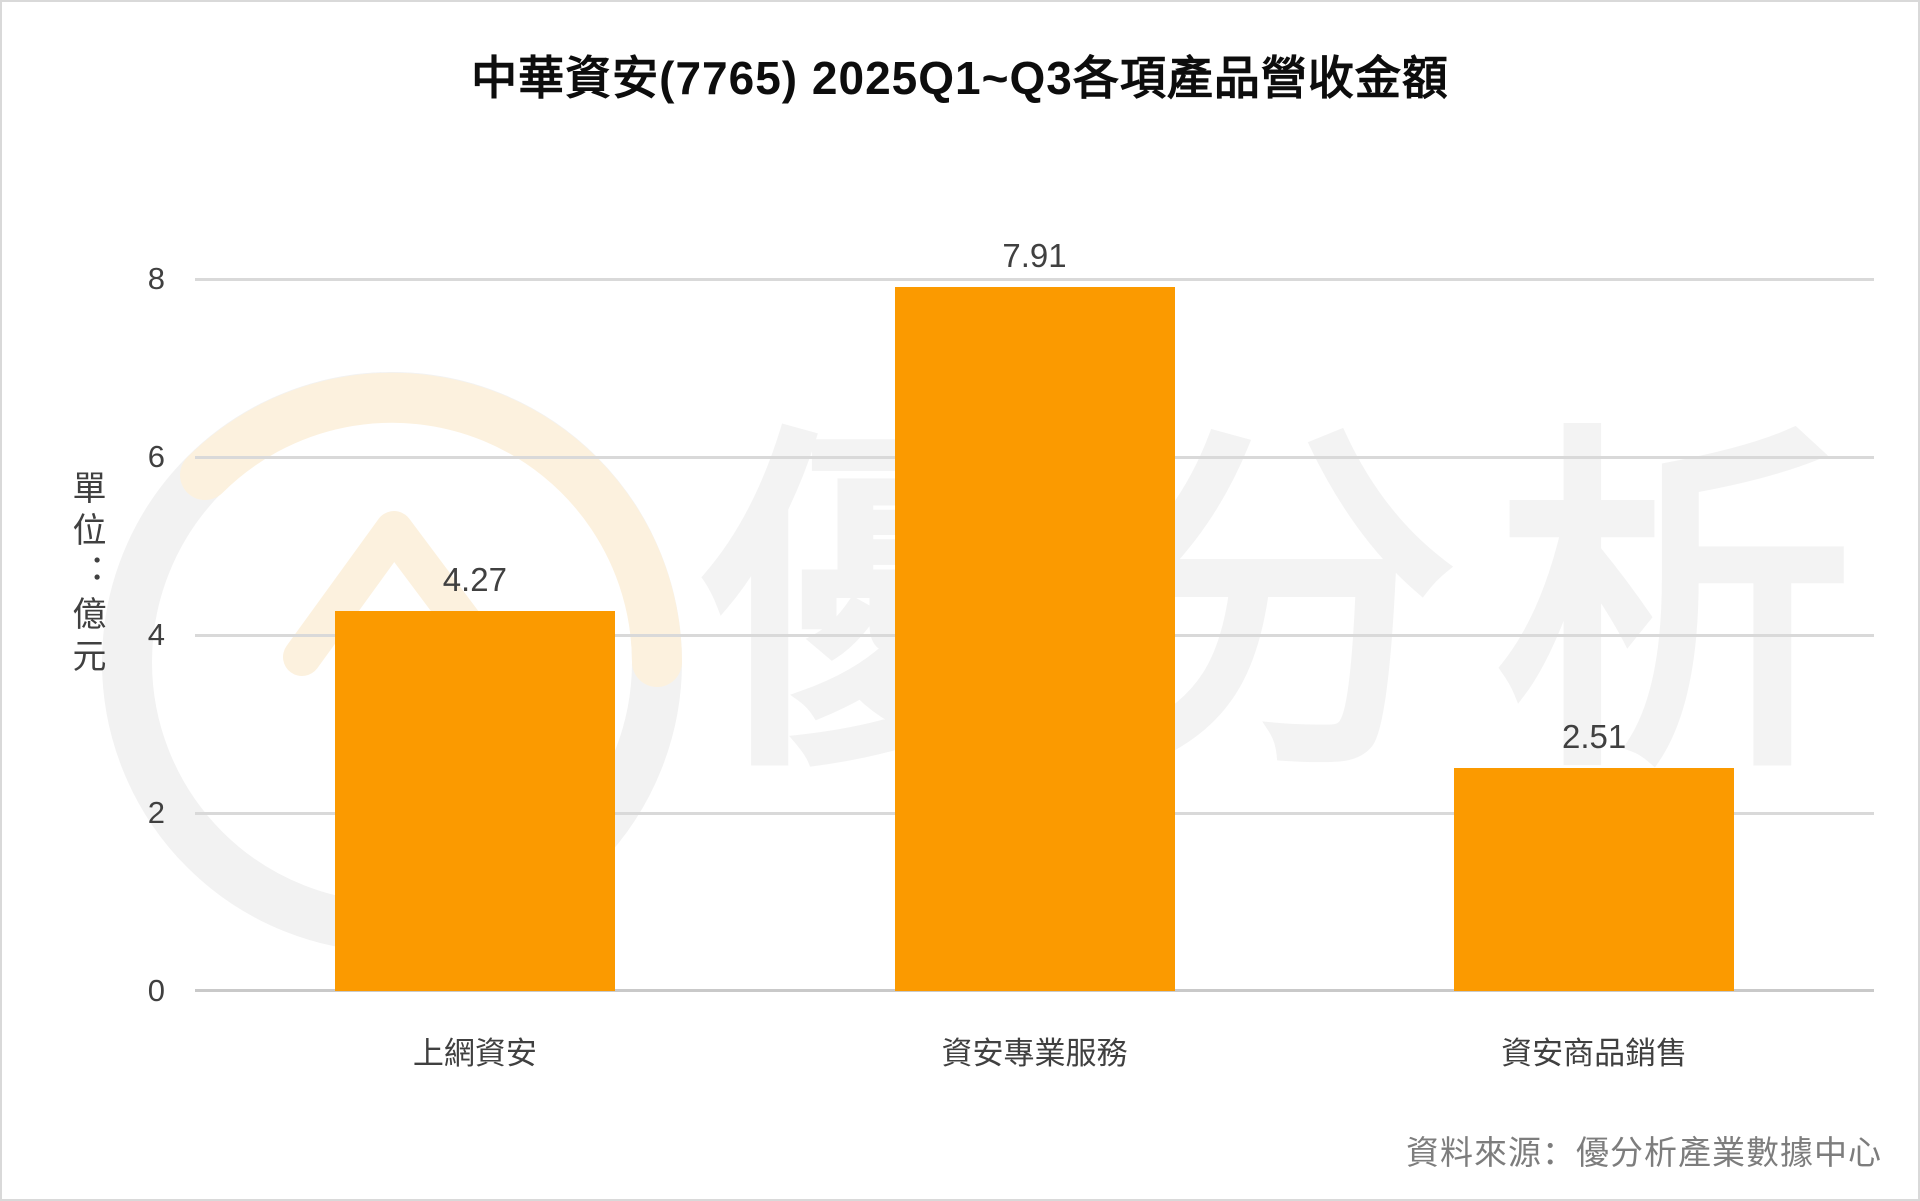 Image resolution: width=1920 pixels, height=1201 pixels. What do you see at coordinates (156, 456) in the screenshot?
I see `y-tick-label: 6` at bounding box center [156, 456].